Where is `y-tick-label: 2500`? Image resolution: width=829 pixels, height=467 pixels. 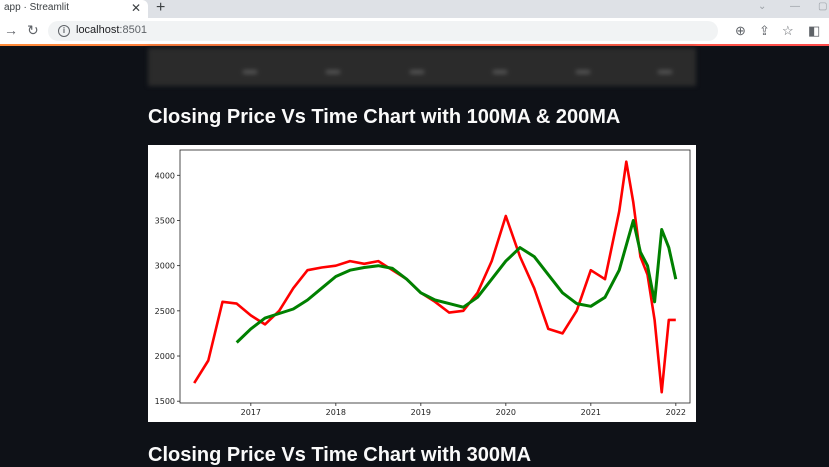 y-tick-label: 2500 is located at coordinates (165, 311).